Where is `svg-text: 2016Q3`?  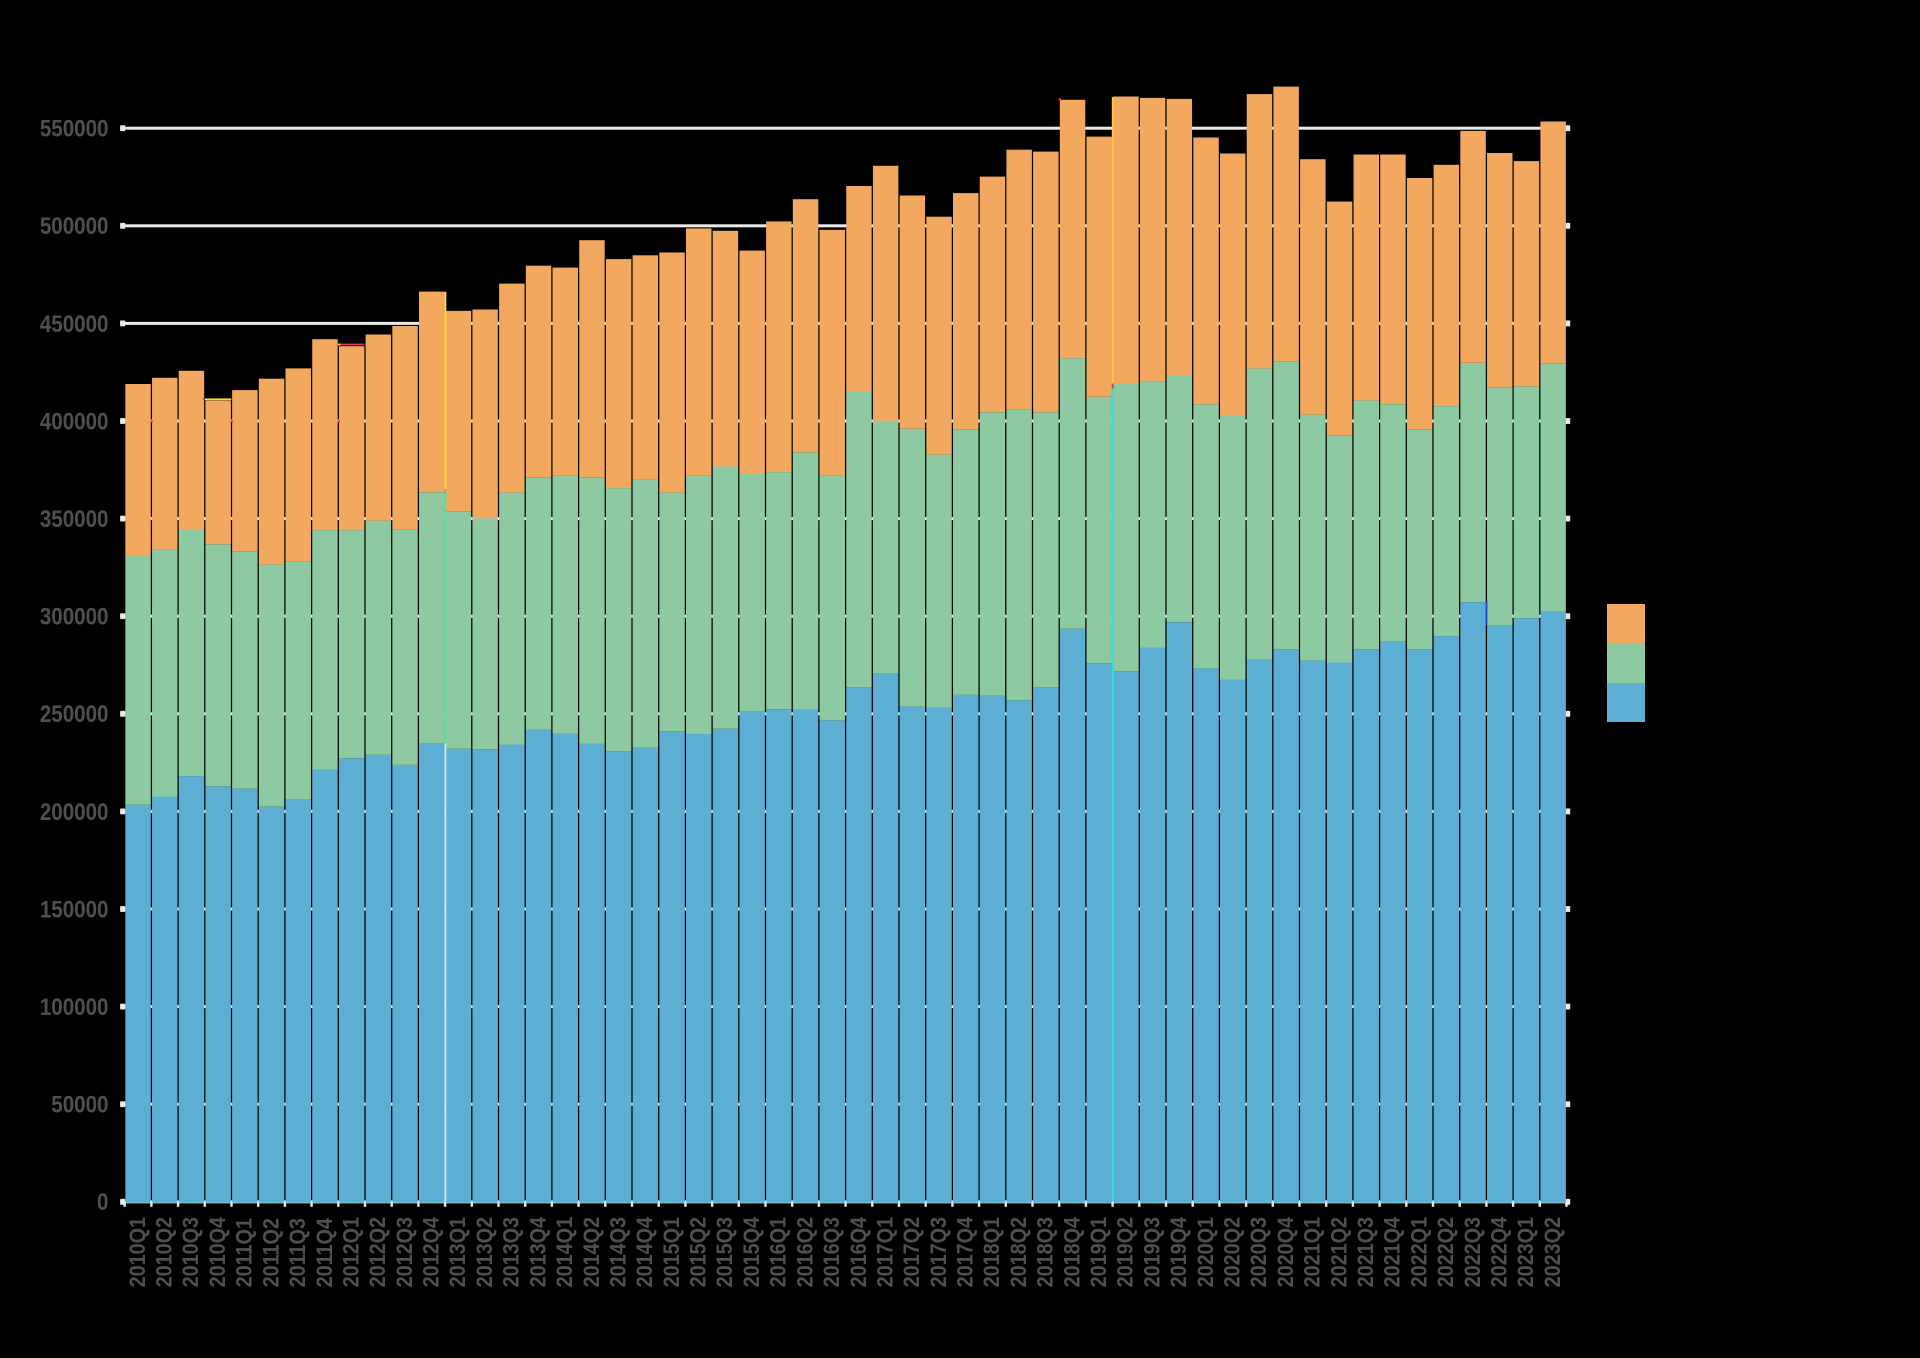 svg-text: 2016Q3 is located at coordinates (832, 1252).